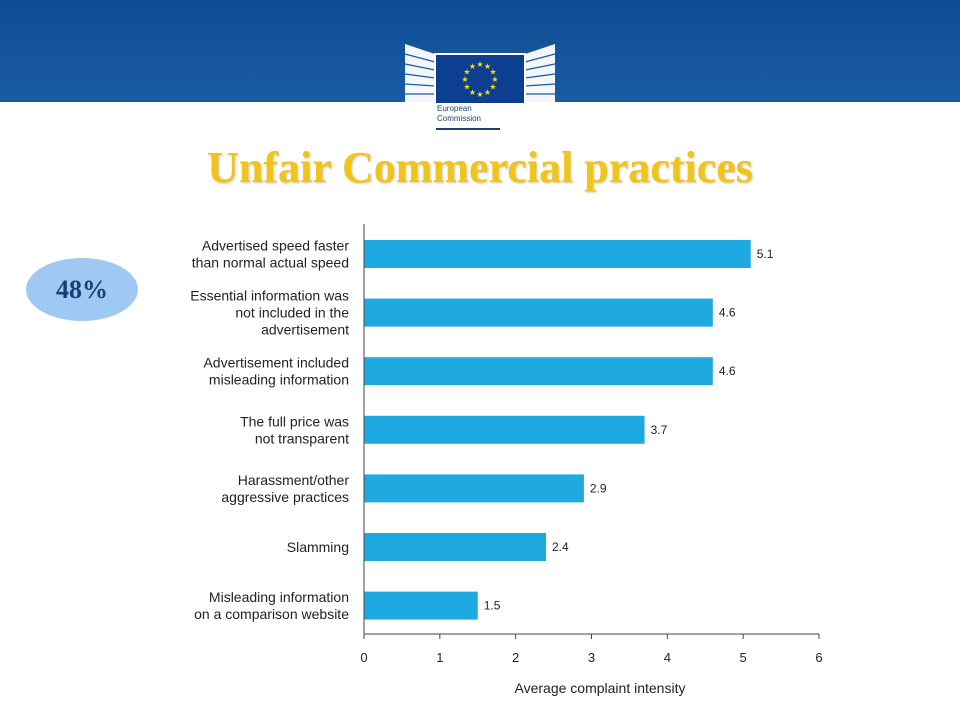 This screenshot has width=960, height=720. What do you see at coordinates (515, 657) in the screenshot?
I see `x-tick-label: 2` at bounding box center [515, 657].